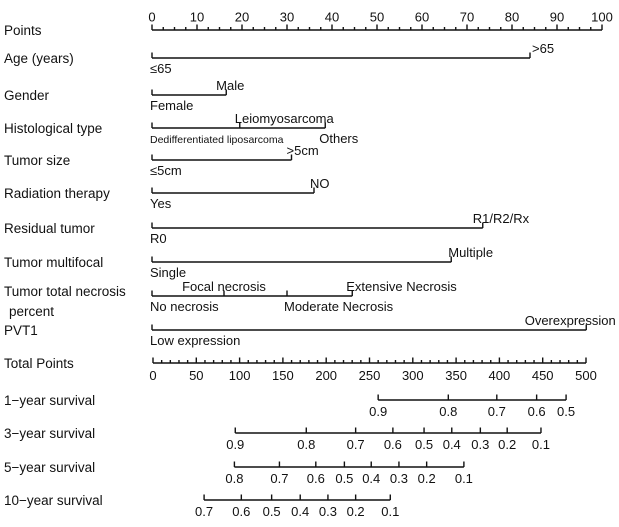  Describe the element at coordinates (422, 17) in the screenshot. I see `points-axis-tick-label: 60` at that location.